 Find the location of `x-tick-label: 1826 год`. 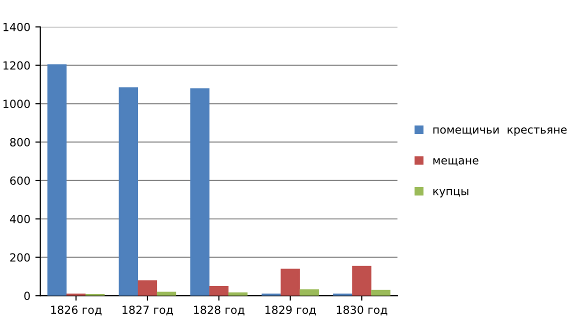

x-tick-label: 1826 год is located at coordinates (76, 311).